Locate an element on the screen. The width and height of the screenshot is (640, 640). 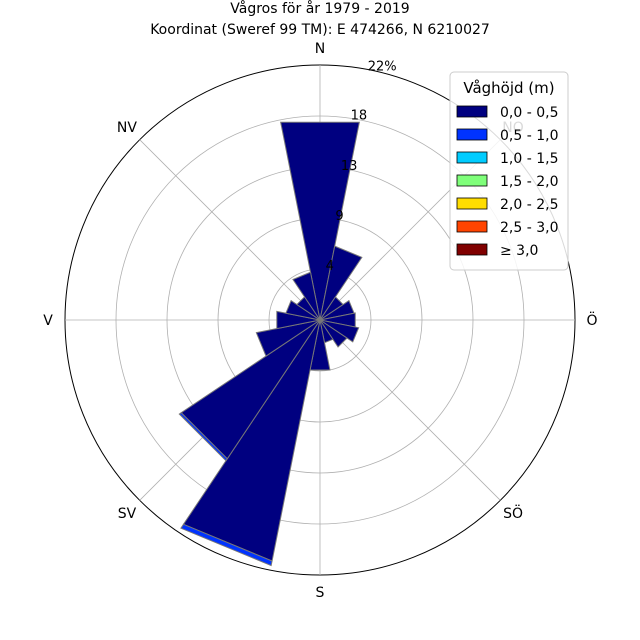
legend-label: 2,0 - 2,5 is located at coordinates (529, 205).